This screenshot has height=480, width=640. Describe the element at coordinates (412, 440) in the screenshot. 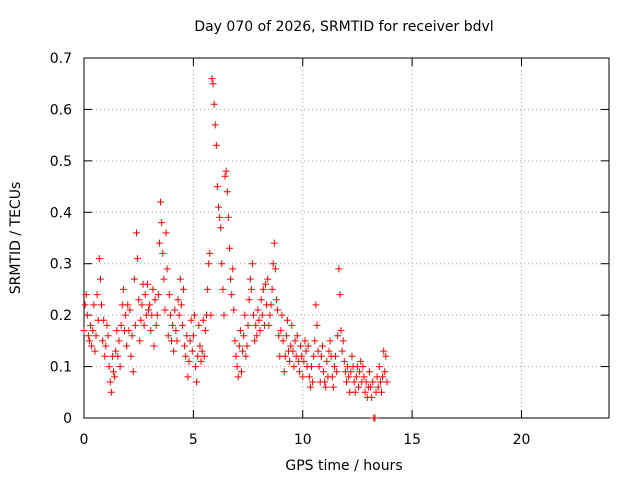

I see `x-tick-label: 15` at that location.